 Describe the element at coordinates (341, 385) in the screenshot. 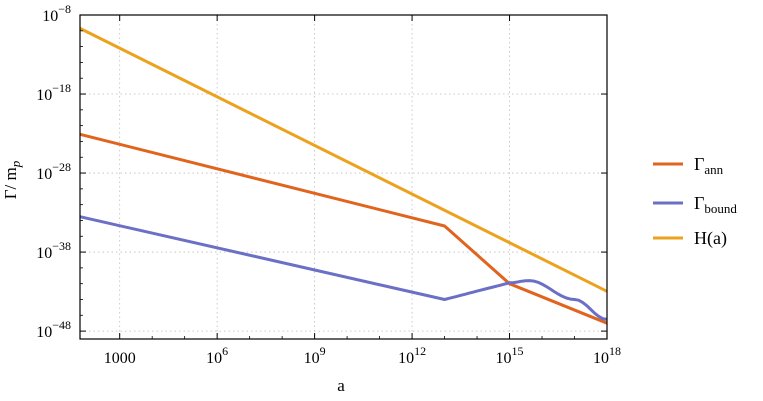

I see `x-axis-label: a` at that location.